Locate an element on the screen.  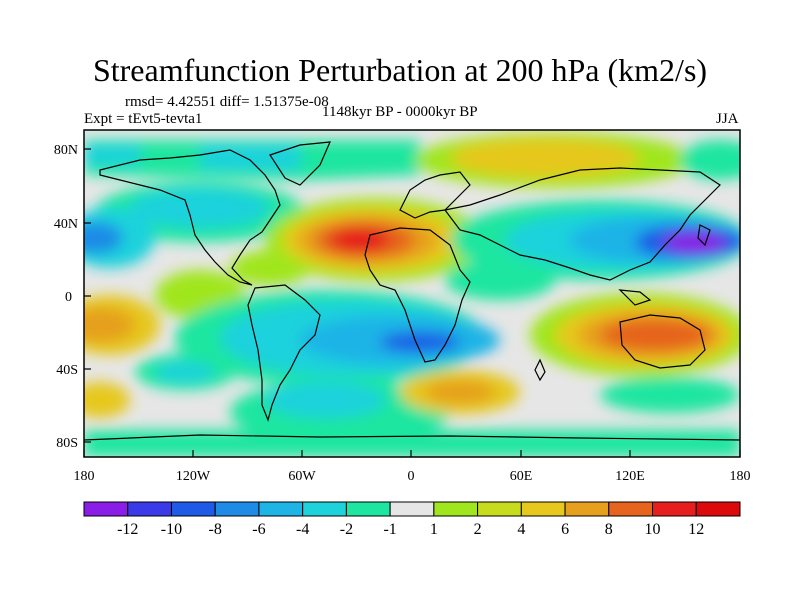
colorbar is located at coordinates (412, 509).